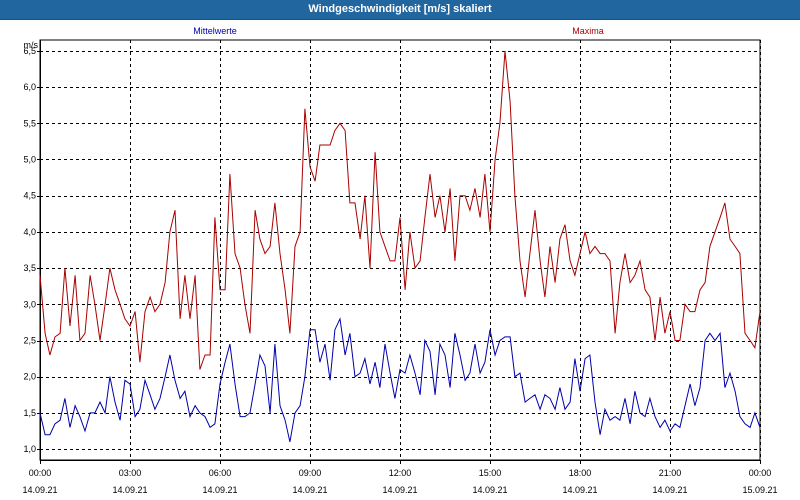  I want to click on x-tick-time: 21:00, so click(670, 473).